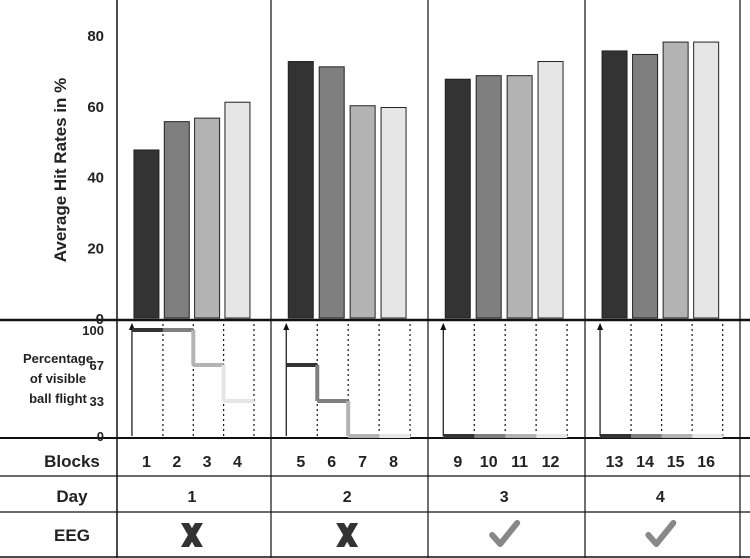 Image resolution: width=750 pixels, height=558 pixels. I want to click on block-label: 7, so click(362, 462).